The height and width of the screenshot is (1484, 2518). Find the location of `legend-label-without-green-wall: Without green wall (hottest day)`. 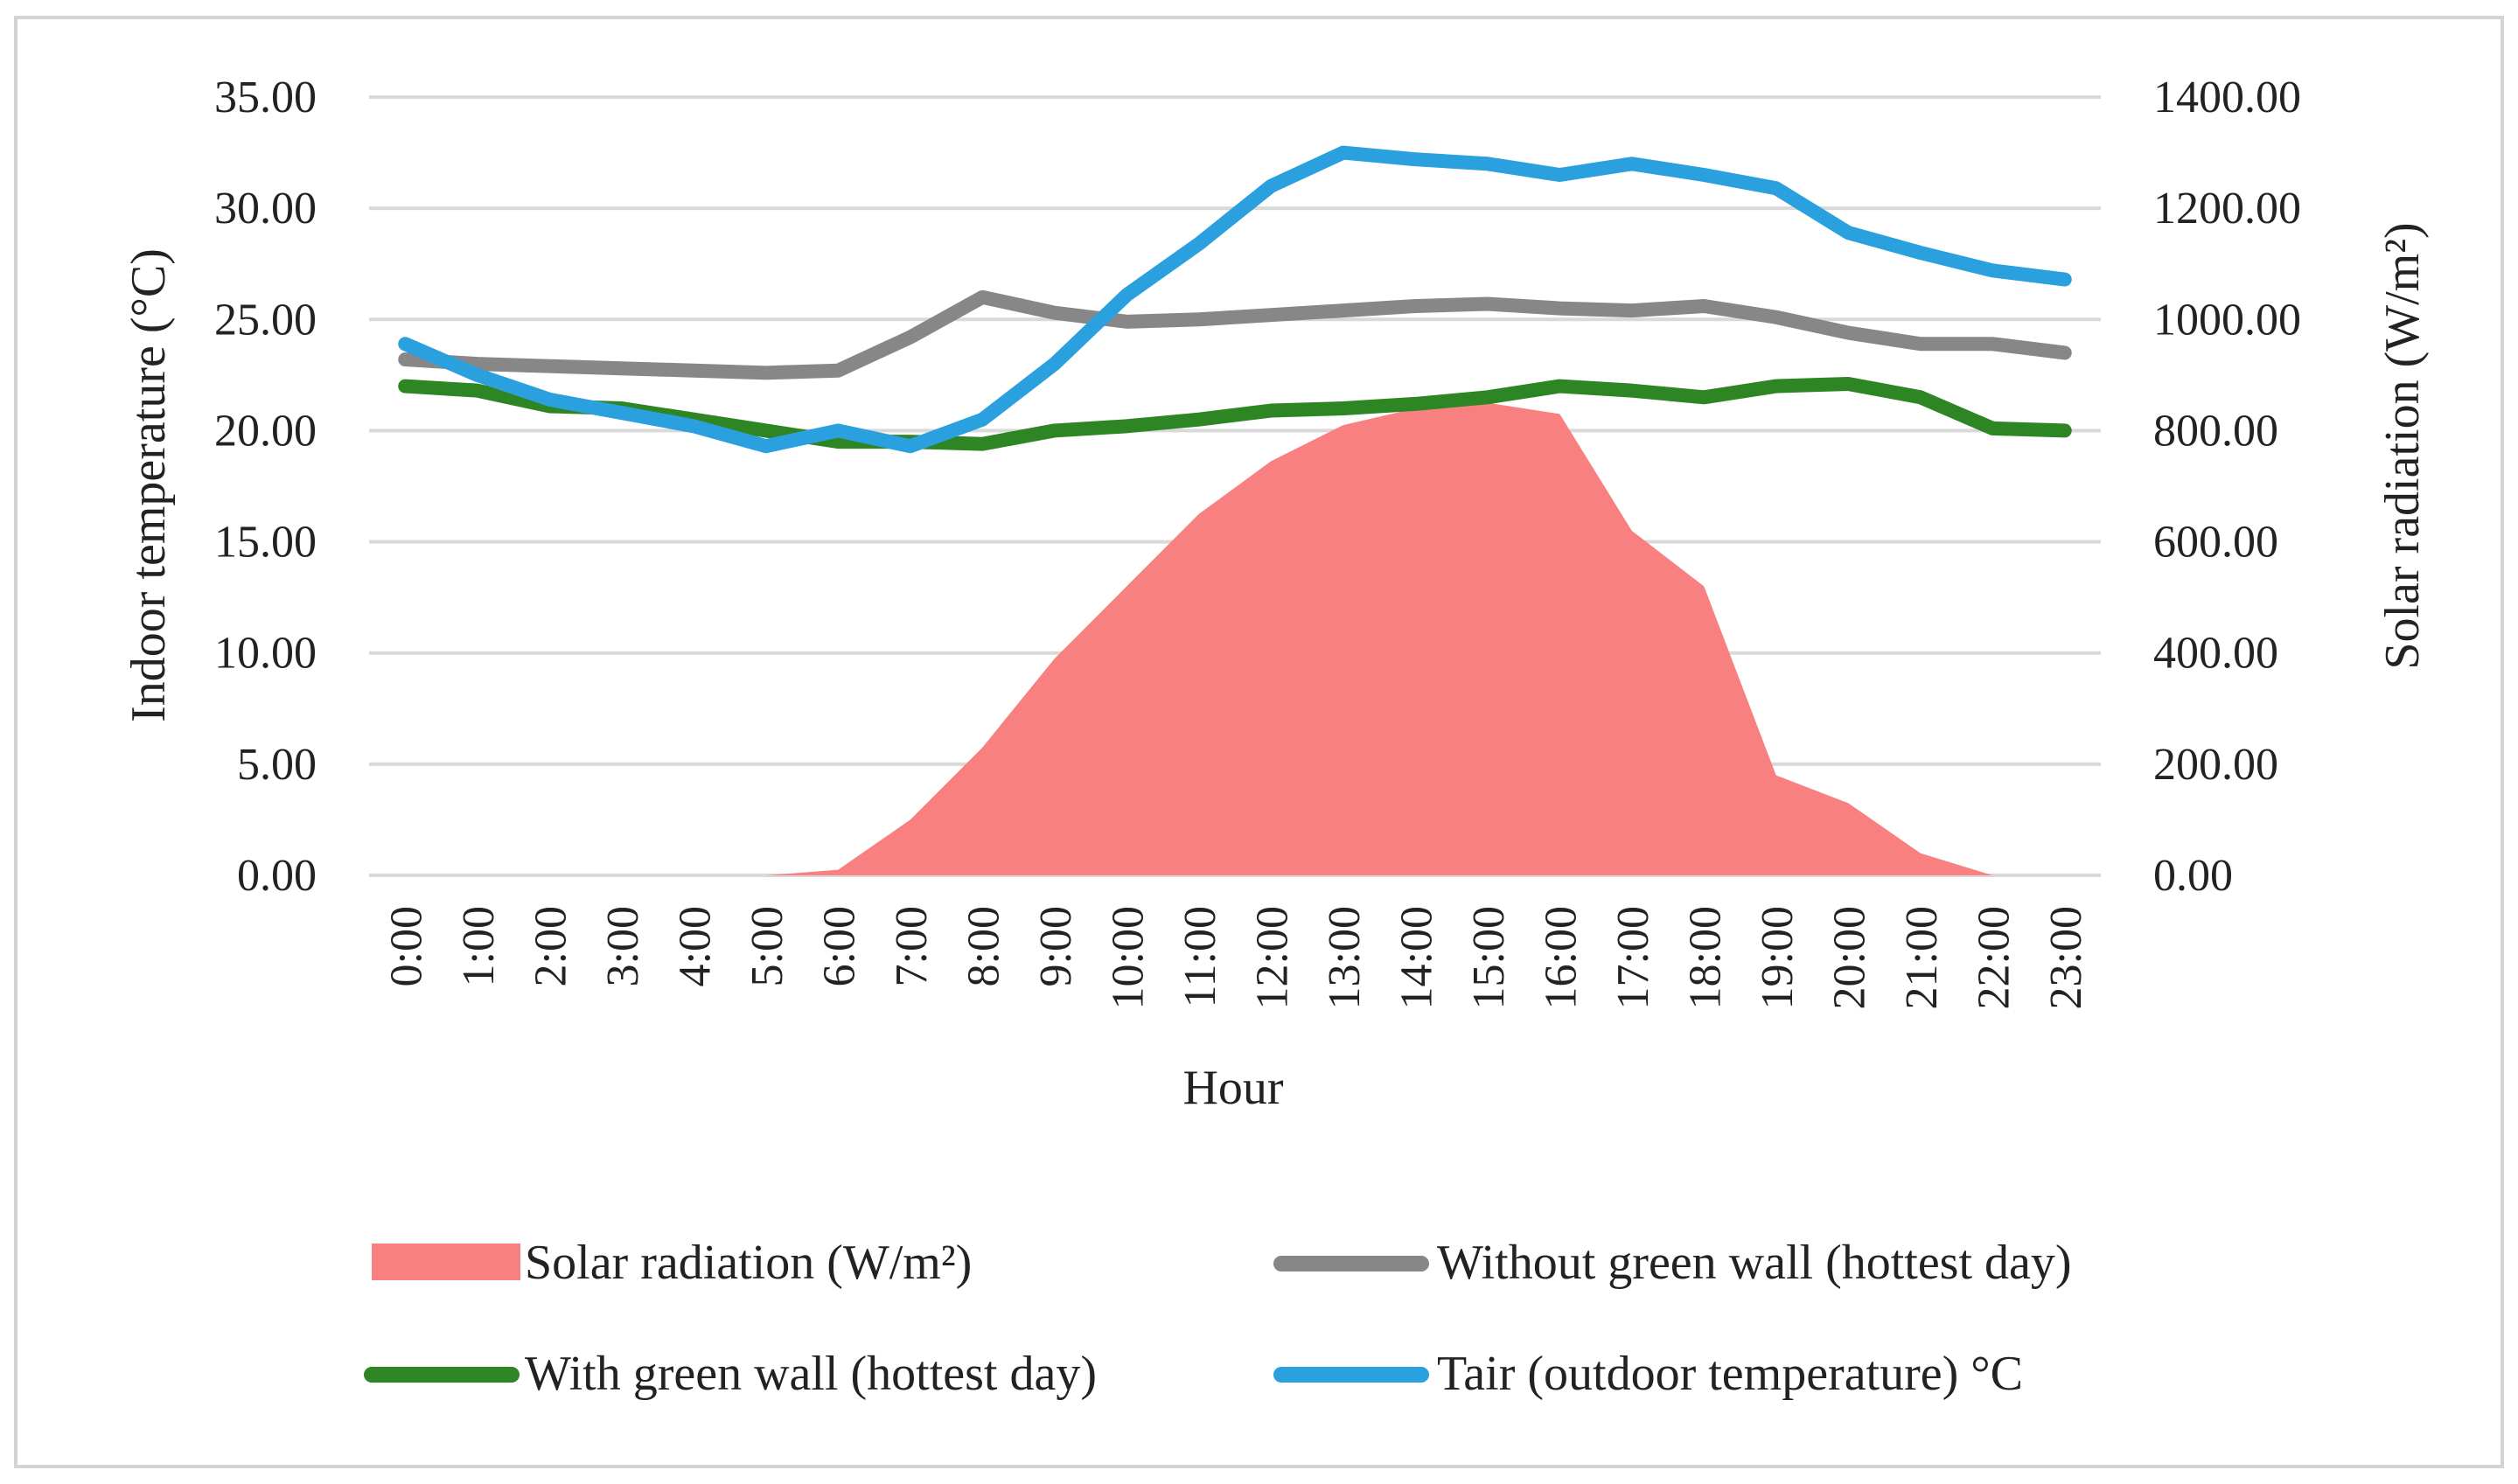

legend-label-without-green-wall: Without green wall (hottest day) is located at coordinates (1755, 1263).